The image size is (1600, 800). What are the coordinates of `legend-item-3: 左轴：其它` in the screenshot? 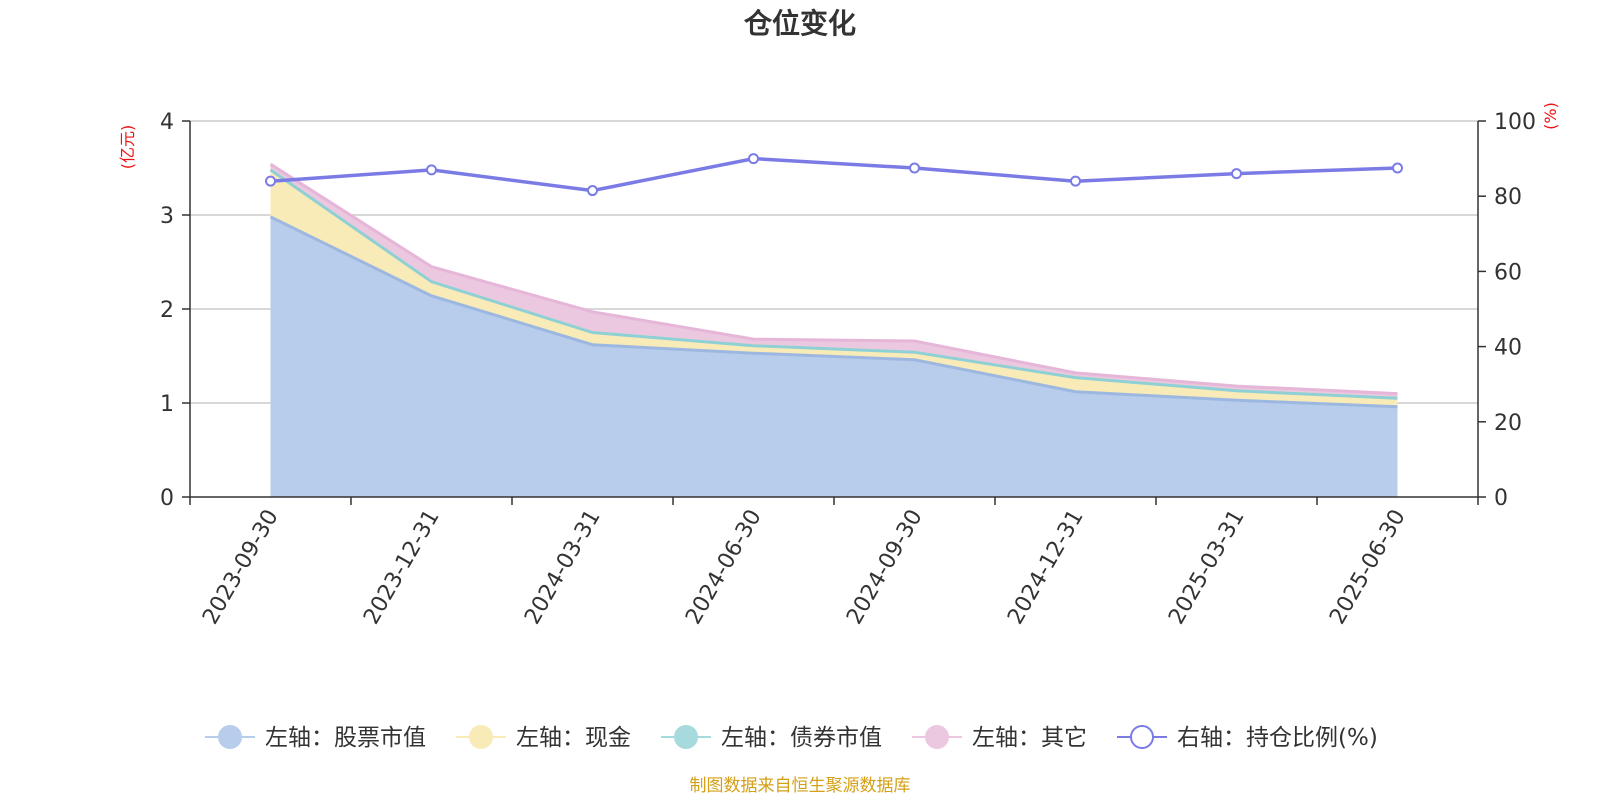 It's located at (999, 738).